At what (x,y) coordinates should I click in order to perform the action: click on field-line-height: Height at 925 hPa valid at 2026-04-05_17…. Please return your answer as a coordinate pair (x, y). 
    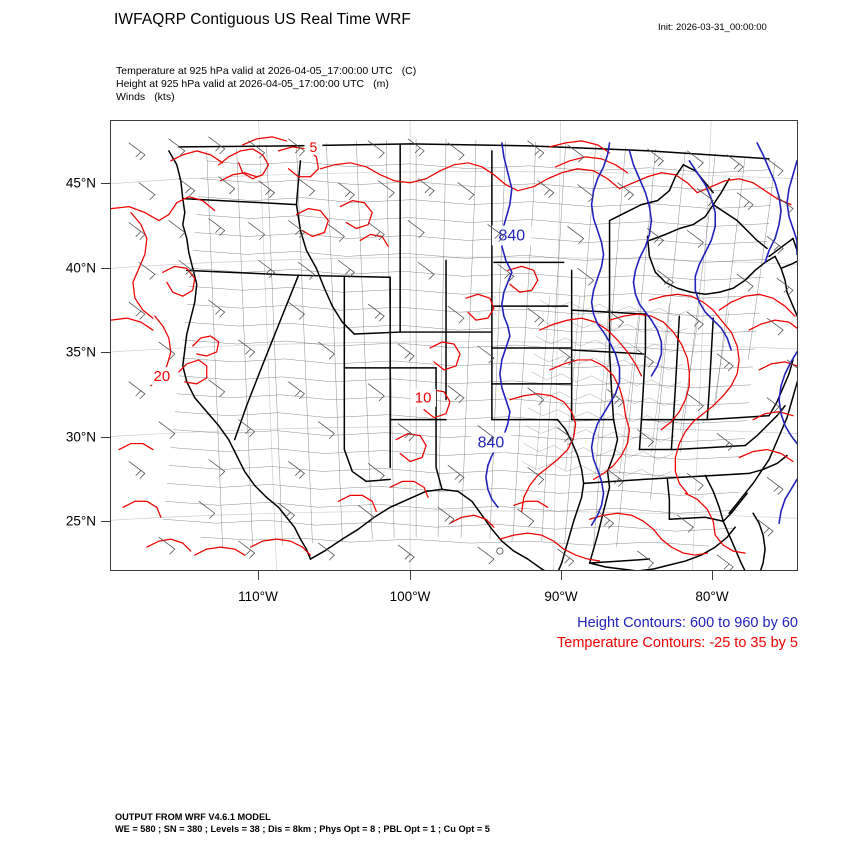
    Looking at the image, I should click on (266, 84).